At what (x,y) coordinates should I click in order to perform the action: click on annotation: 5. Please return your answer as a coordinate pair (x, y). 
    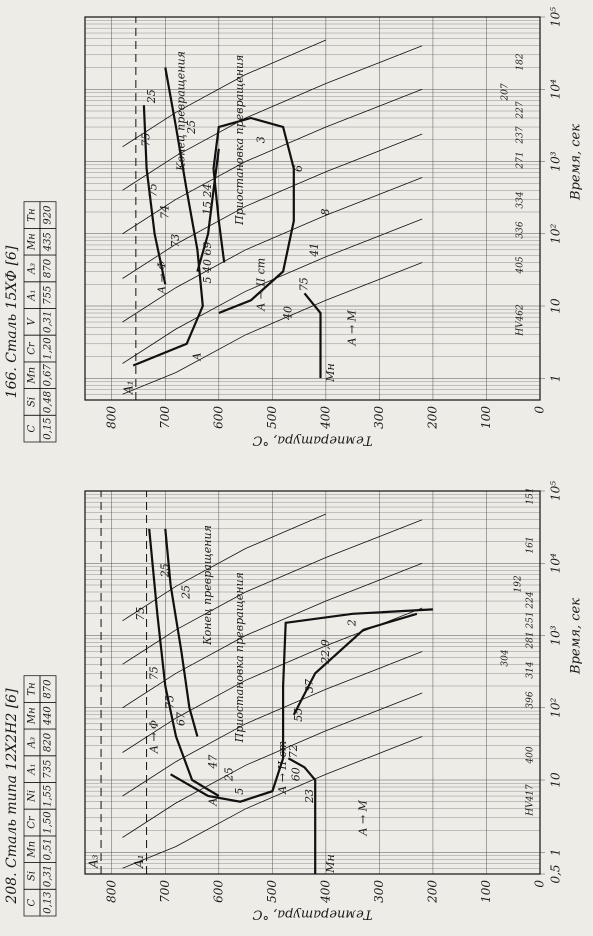
    Looking at the image, I should click on (239, 791).